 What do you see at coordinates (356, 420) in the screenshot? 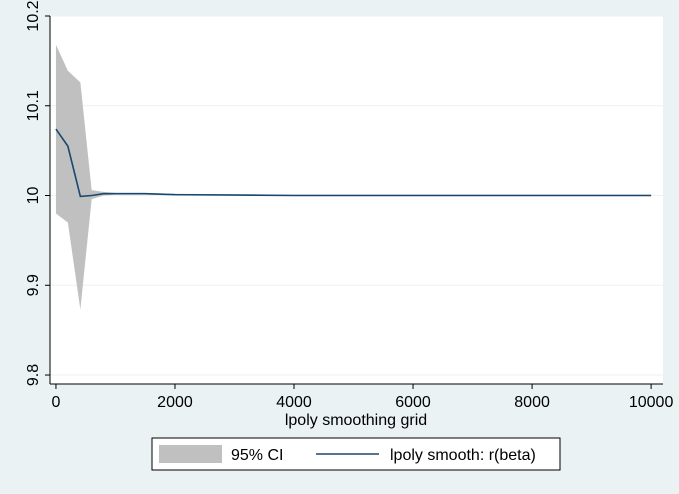
I see `x-axis-label: lpoly smoothing grid` at bounding box center [356, 420].